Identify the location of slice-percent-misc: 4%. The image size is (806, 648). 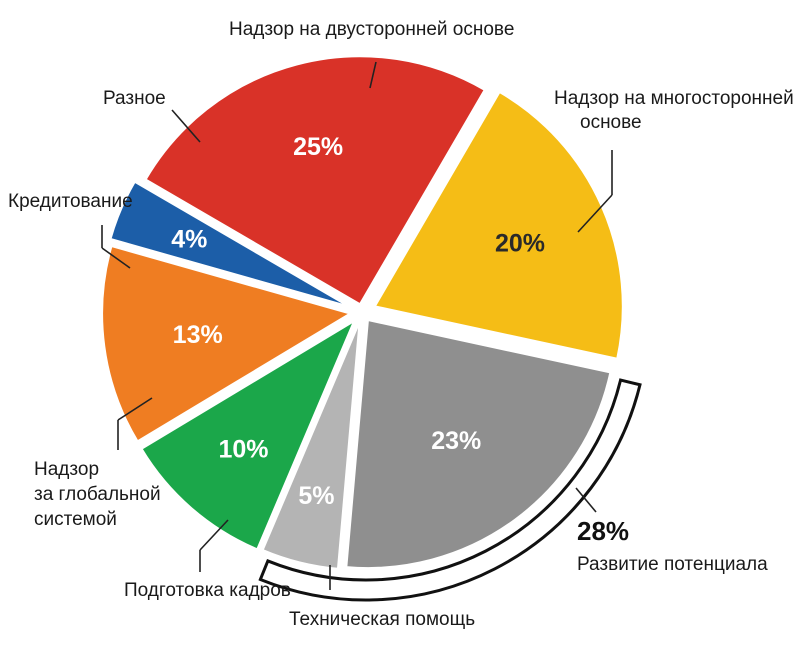
(189, 240).